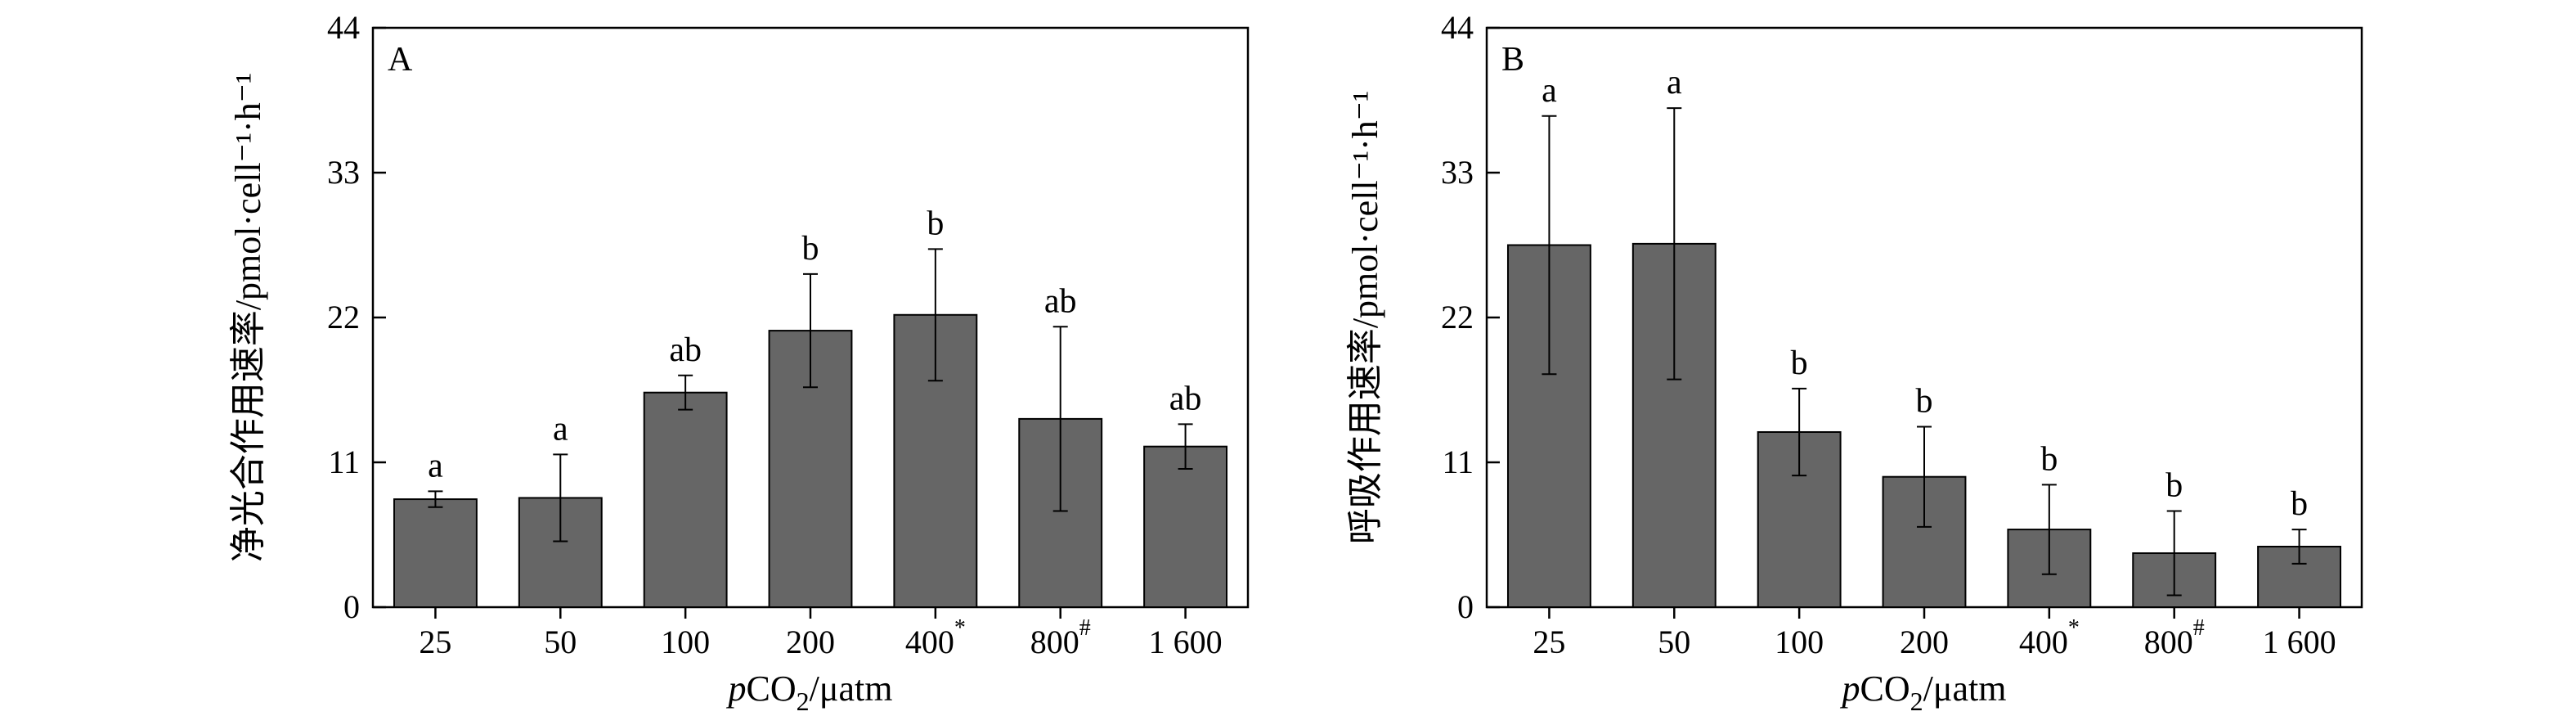 Image resolution: width=2576 pixels, height=725 pixels. I want to click on y-axis-title: 呼吸作用速率/pmol·cell⁻¹·h⁻¹, so click(1365, 317).